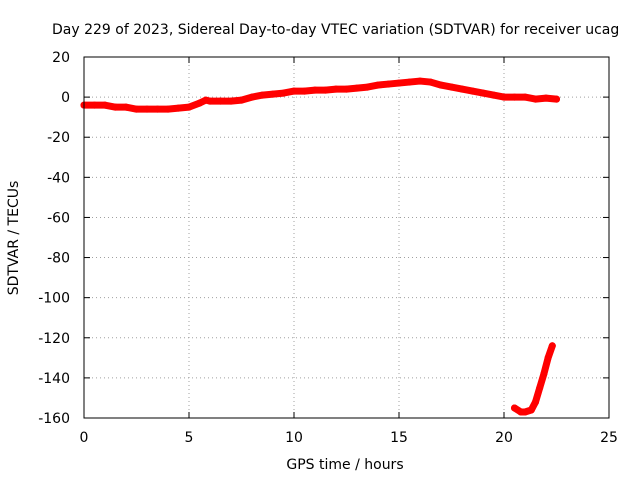  Describe the element at coordinates (61, 58) in the screenshot. I see `y-tick-label: 20` at that location.